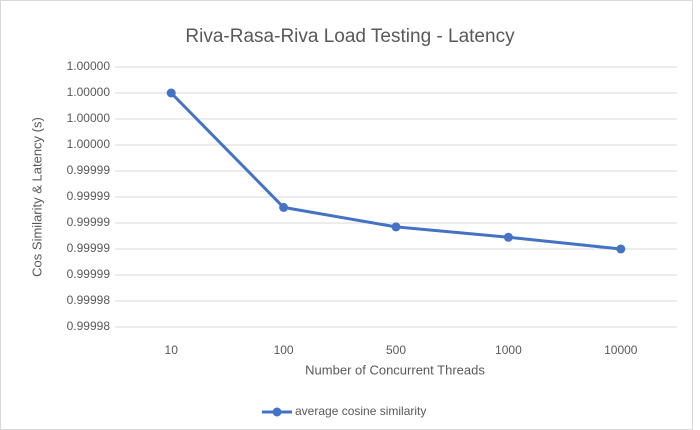 The width and height of the screenshot is (700, 430). Describe the element at coordinates (621, 350) in the screenshot. I see `x-tick-label: 10000` at that location.